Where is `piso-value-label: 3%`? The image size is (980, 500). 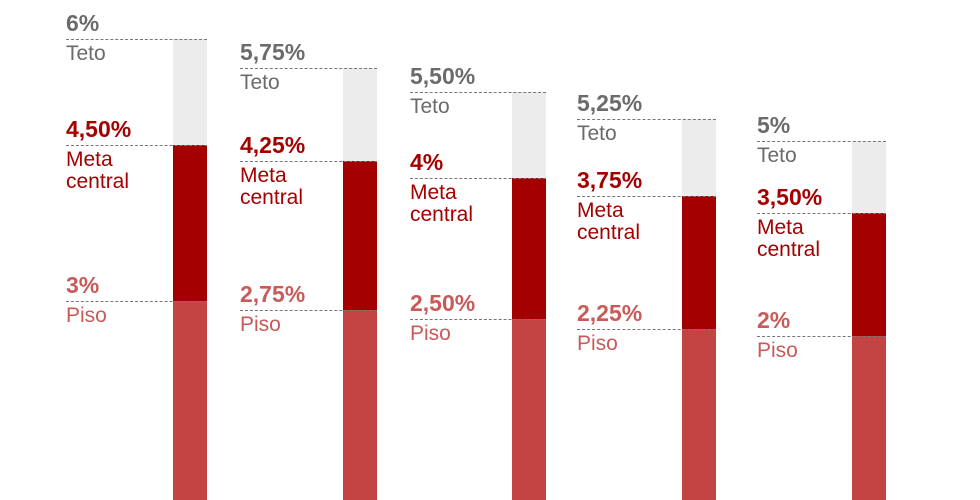
piso-value-label: 3% is located at coordinates (83, 285).